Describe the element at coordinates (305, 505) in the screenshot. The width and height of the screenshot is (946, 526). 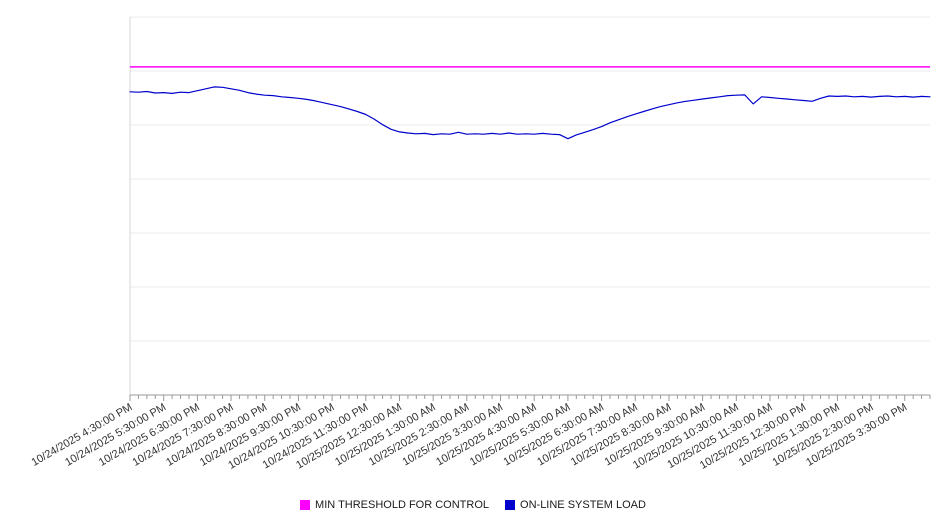
I see `legend-swatch-min-threshold-icon` at that location.